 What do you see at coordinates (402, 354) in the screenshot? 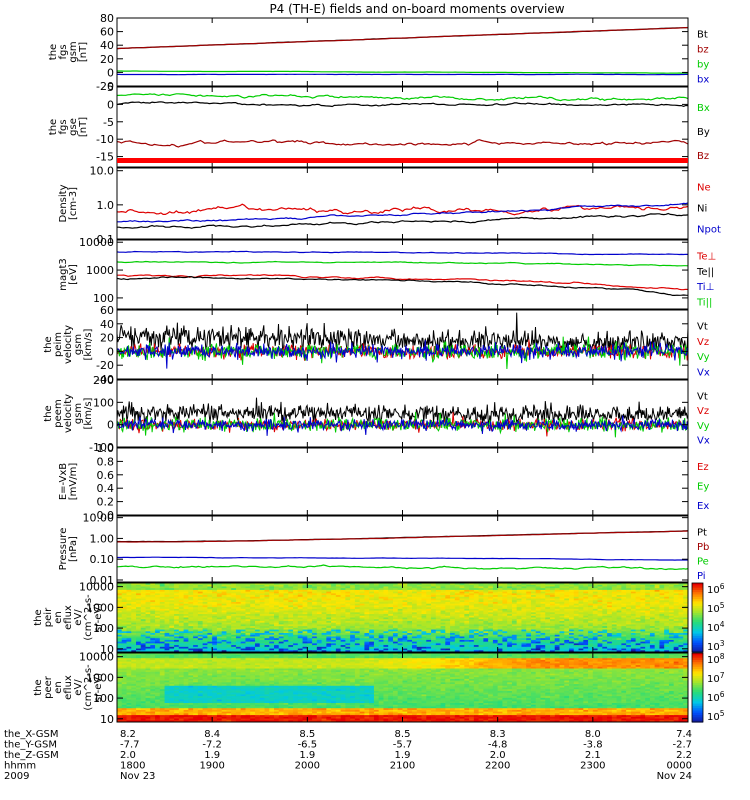
I see `series-line-Vx` at bounding box center [402, 354].